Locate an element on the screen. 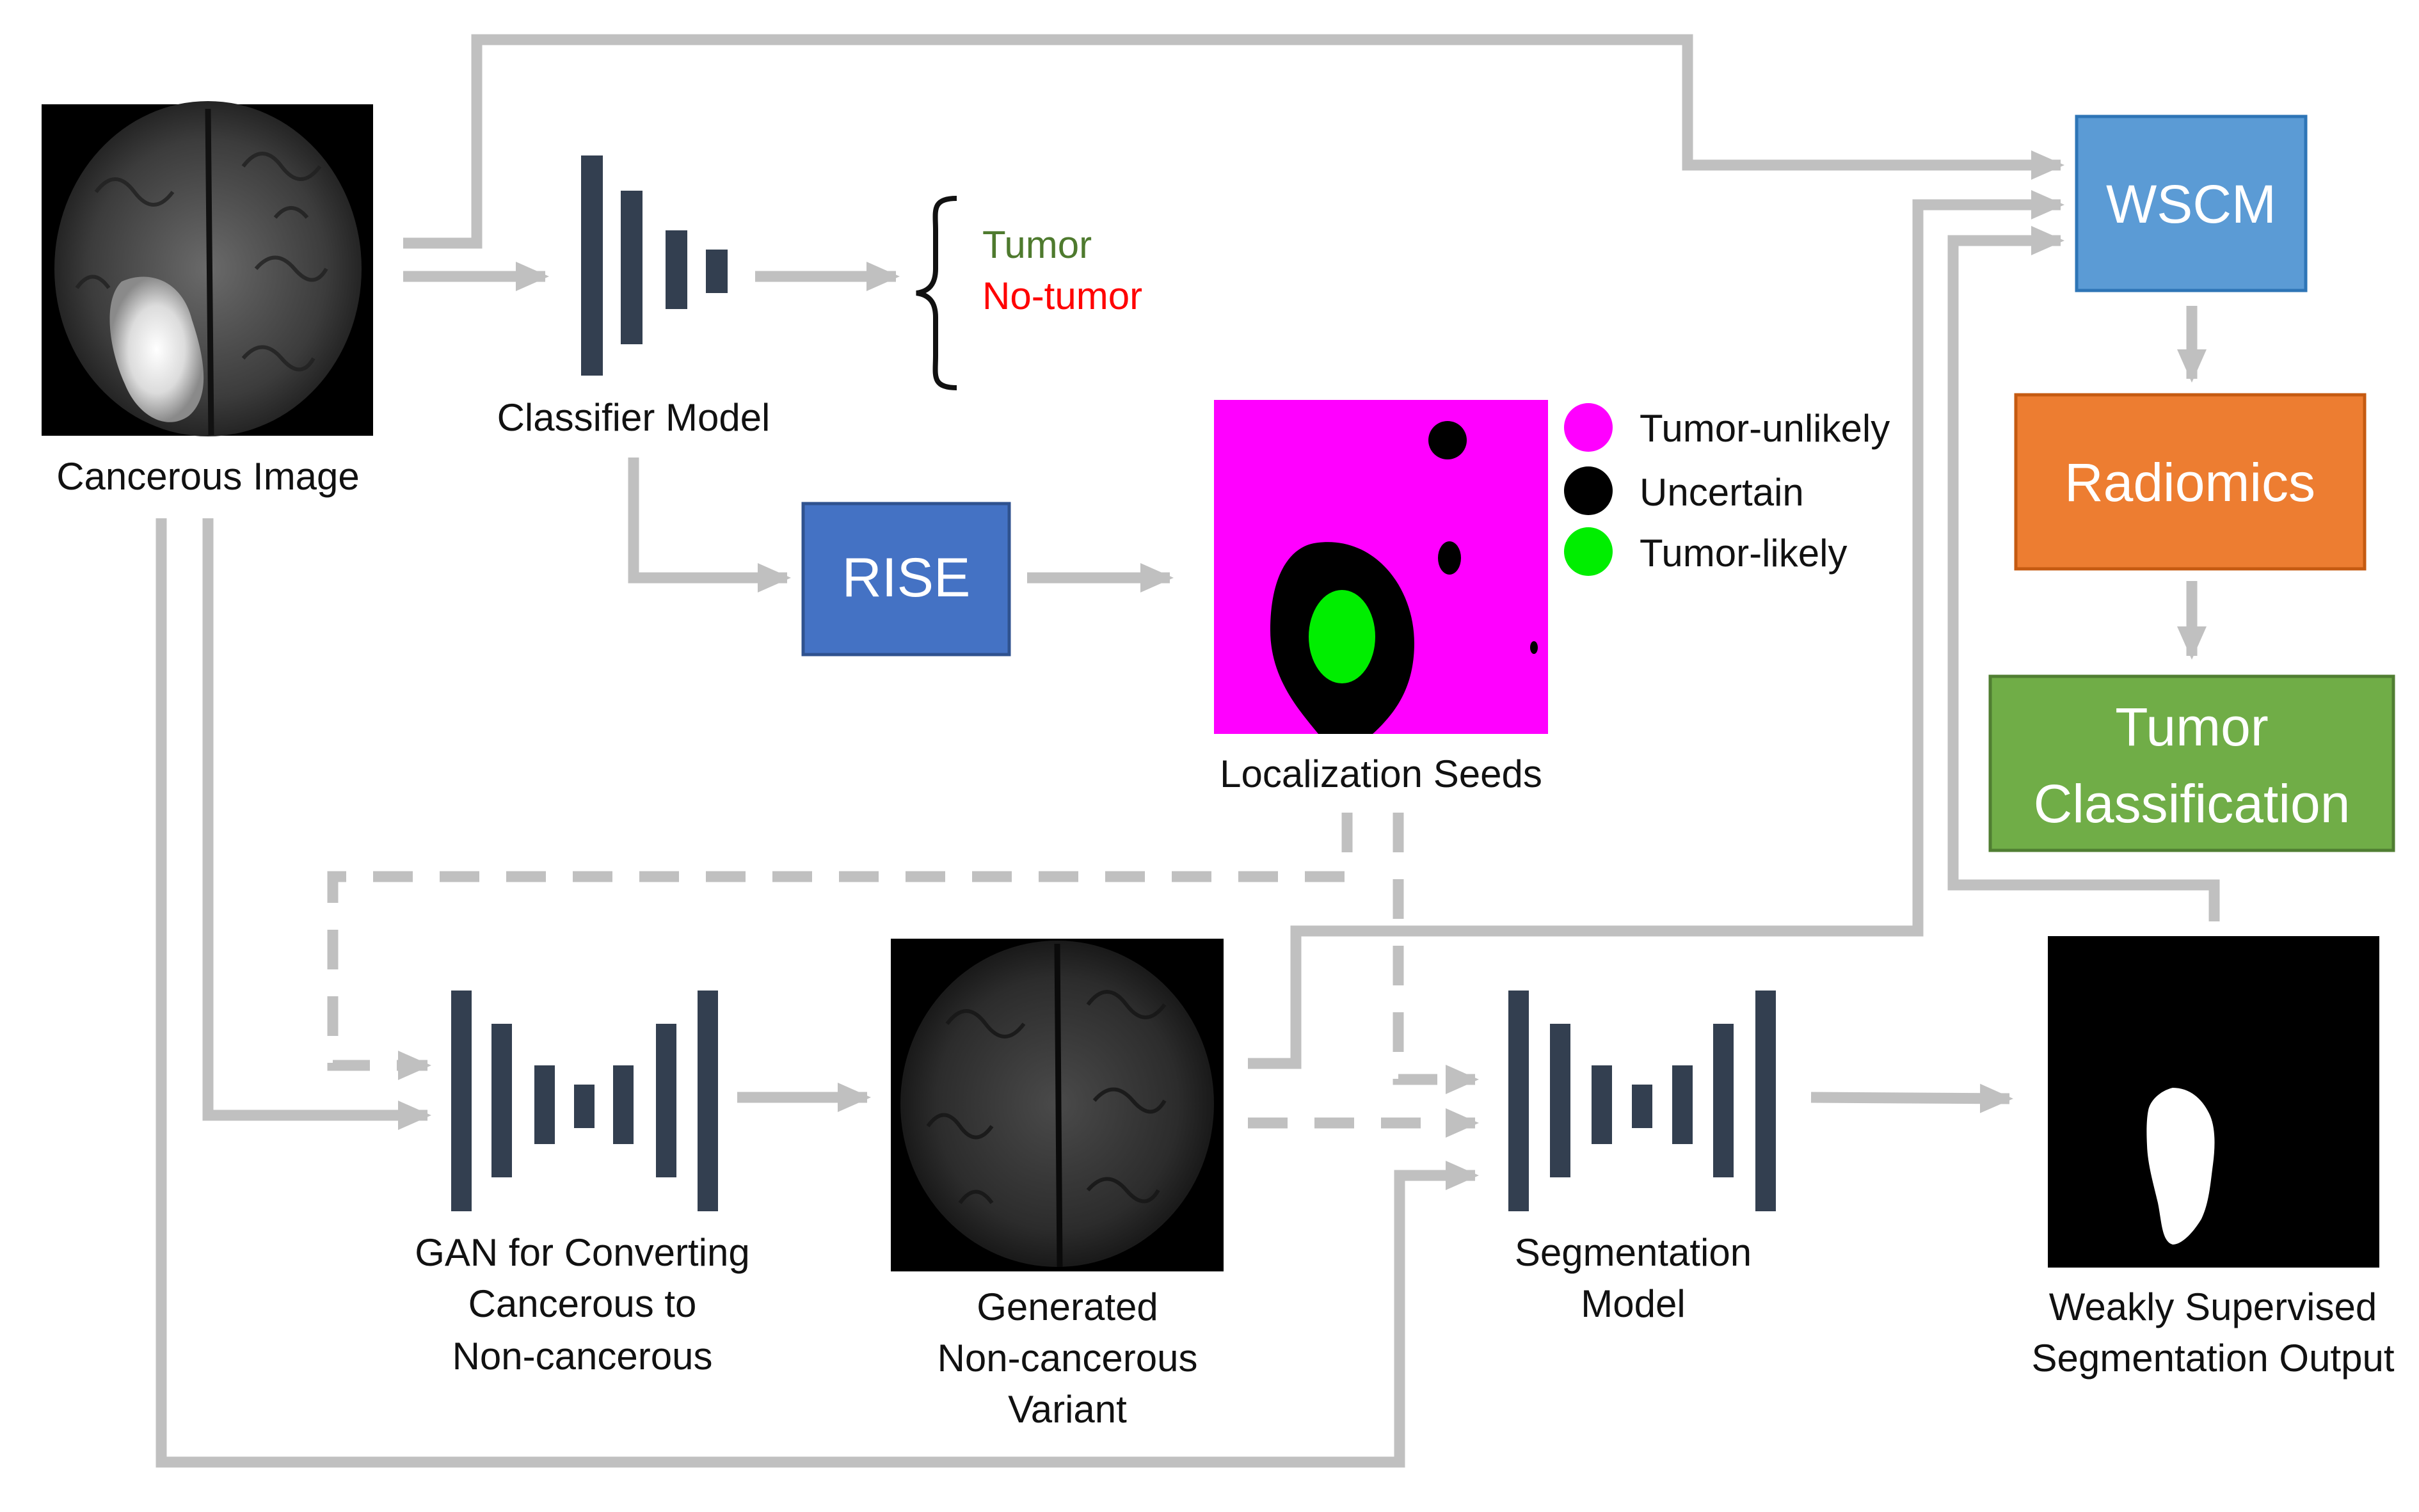 The image size is (2419, 1512). cancerous-image is located at coordinates (207, 268).